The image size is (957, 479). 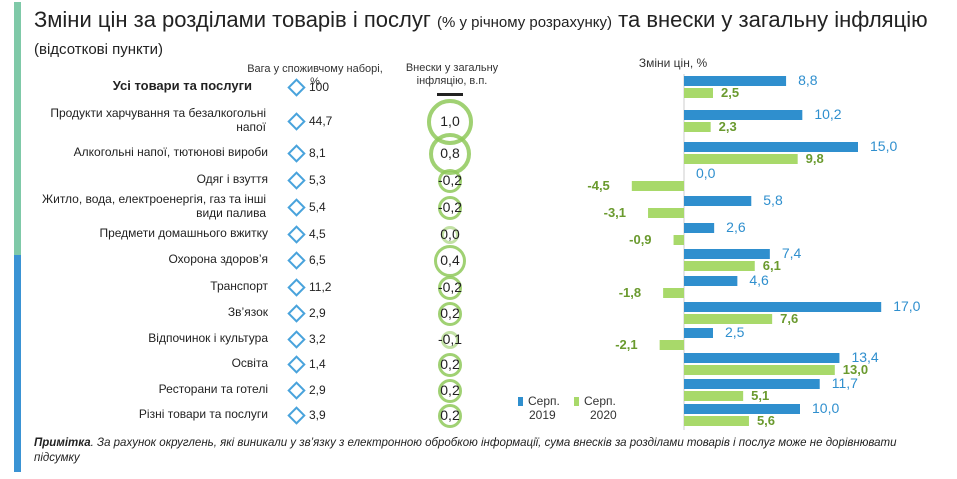 I want to click on weight-value: 1,4, so click(x=317, y=364).